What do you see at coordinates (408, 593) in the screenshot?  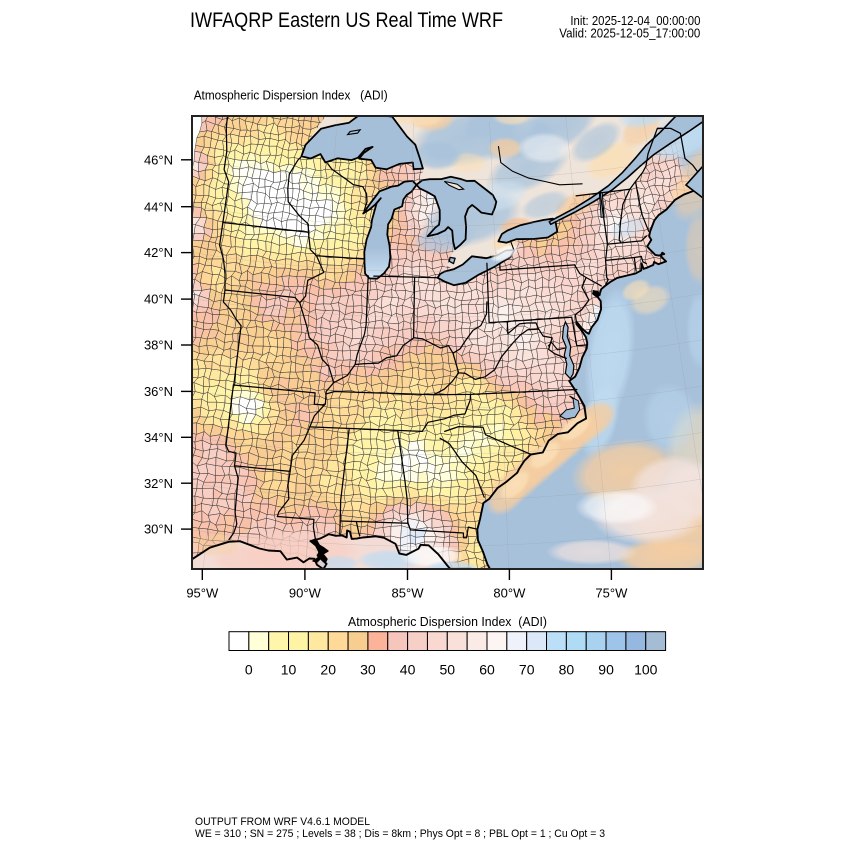 I see `svg-text: 85°W` at bounding box center [408, 593].